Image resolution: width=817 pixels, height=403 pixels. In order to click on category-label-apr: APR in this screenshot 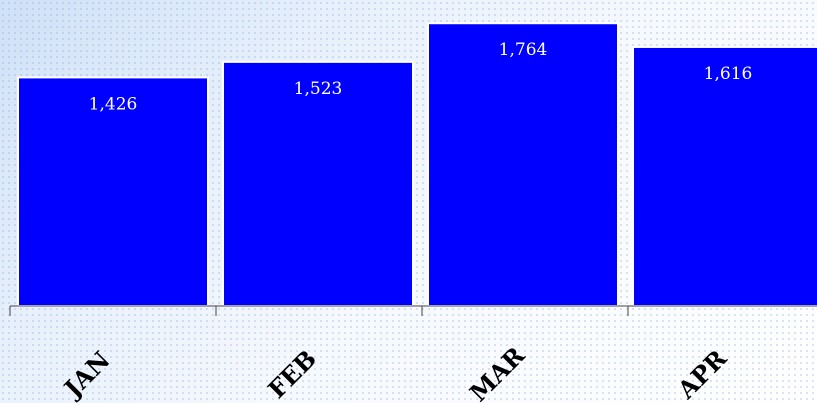, I will do `click(702, 373)`.